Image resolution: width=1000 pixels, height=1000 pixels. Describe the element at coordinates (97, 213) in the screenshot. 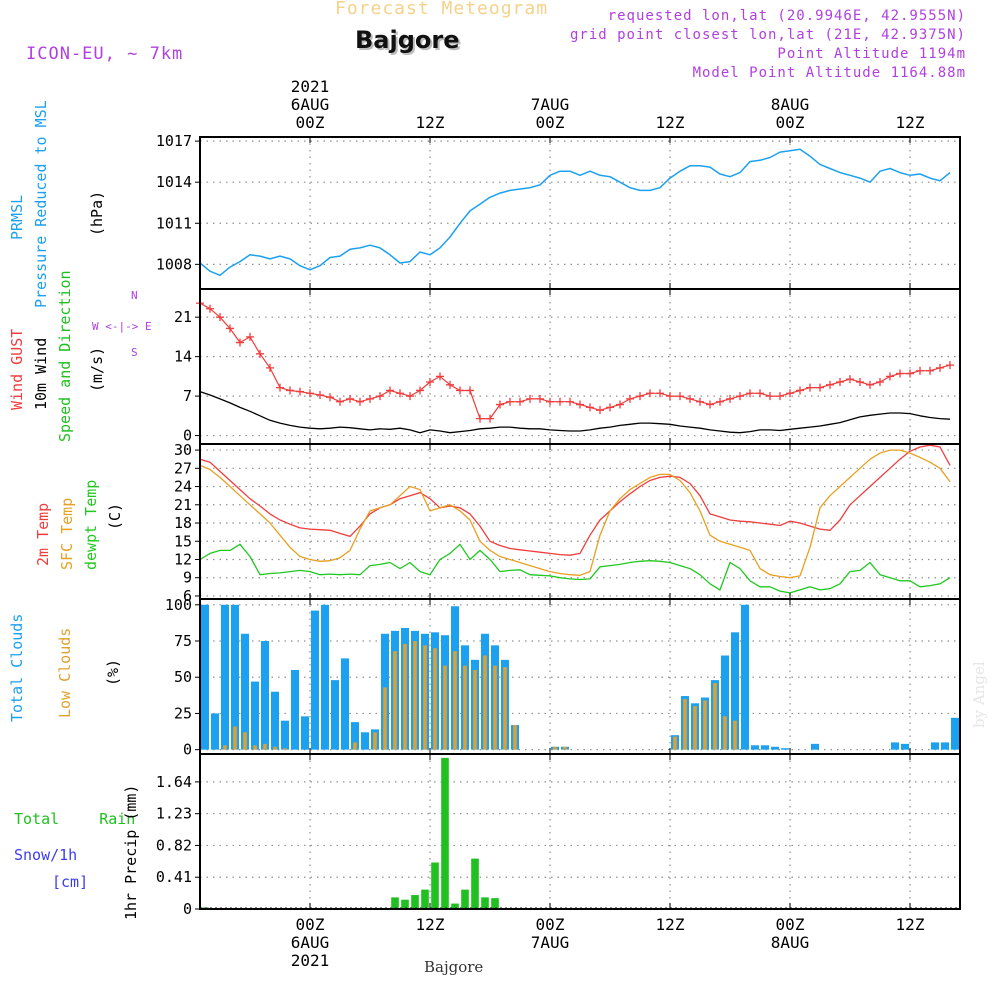

I see `pressure-units: (hPa)` at that location.